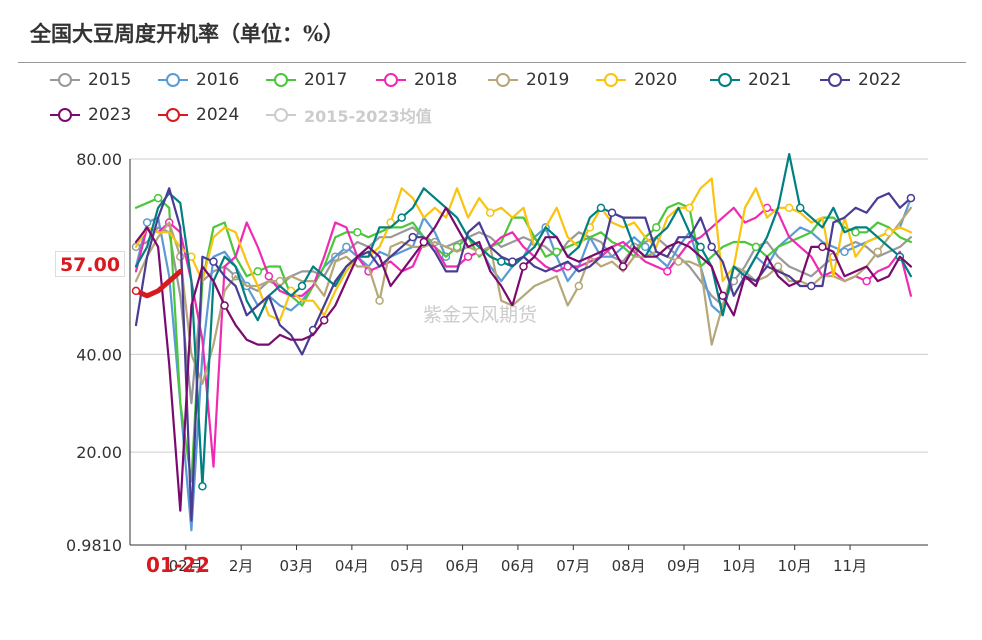 The image size is (982, 640). I want to click on legend-item: 2020, so click(636, 80).